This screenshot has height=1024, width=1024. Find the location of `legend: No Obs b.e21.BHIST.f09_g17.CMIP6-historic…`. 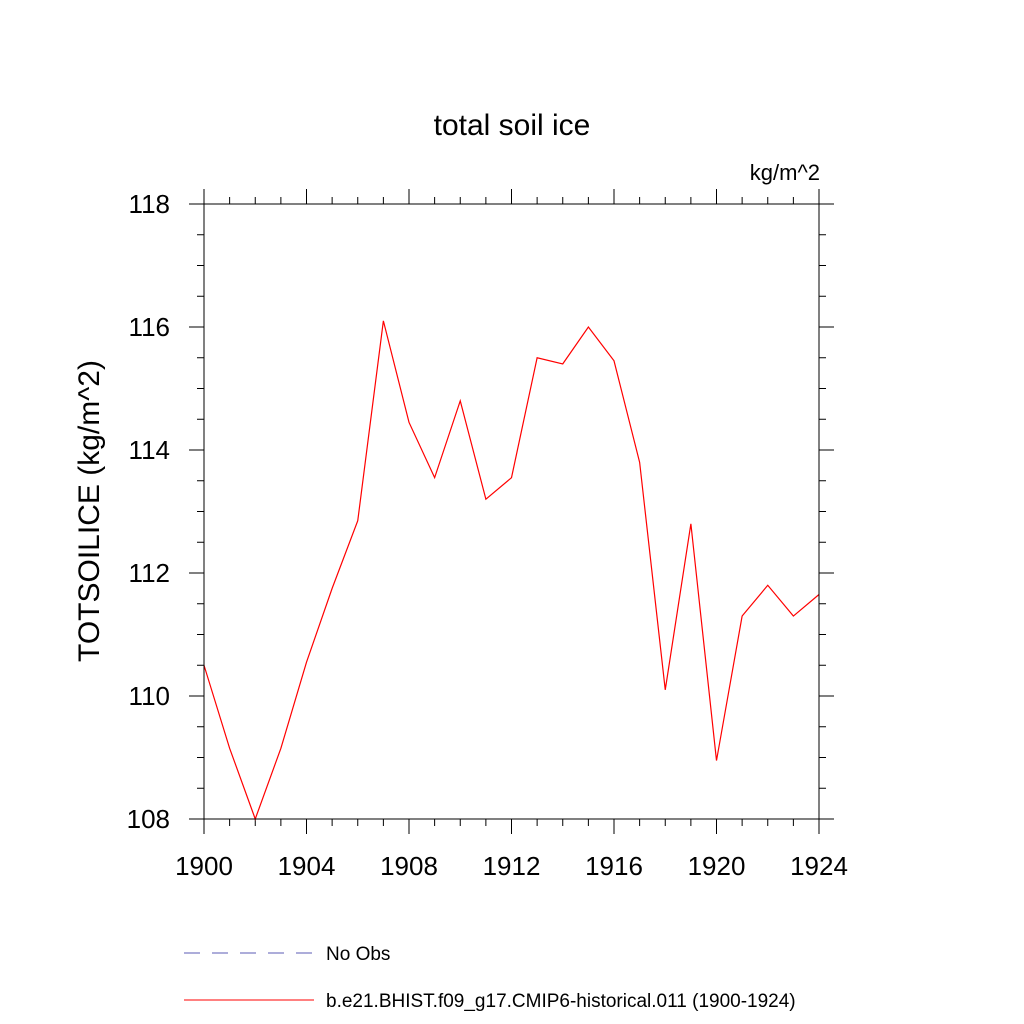

legend: No Obs b.e21.BHIST.f09_g17.CMIP6-historic… is located at coordinates (490, 978).